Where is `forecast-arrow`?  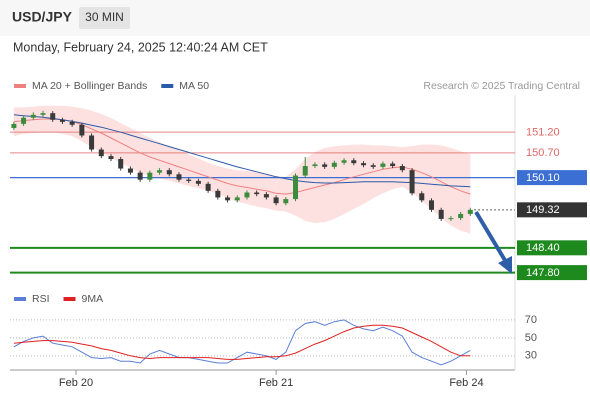
forecast-arrow is located at coordinates (491, 237).